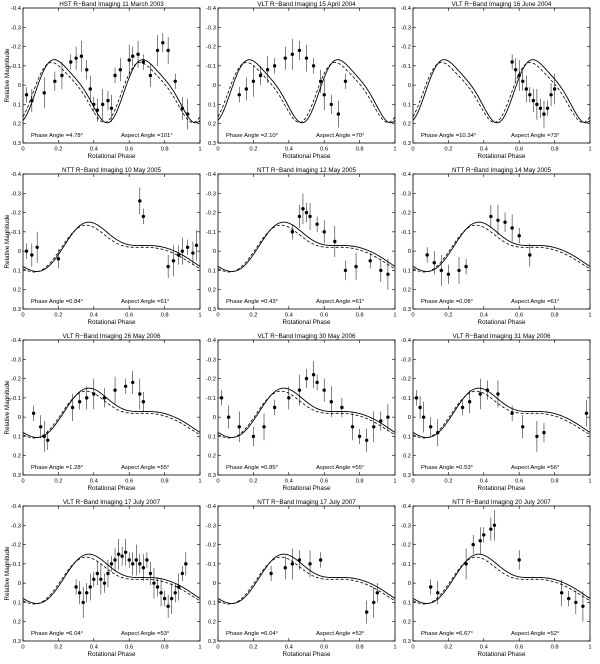 This screenshot has height=664, width=600. What do you see at coordinates (252, 468) in the screenshot?
I see `phase-angle-label: Phase Angle =0.85°` at bounding box center [252, 468].